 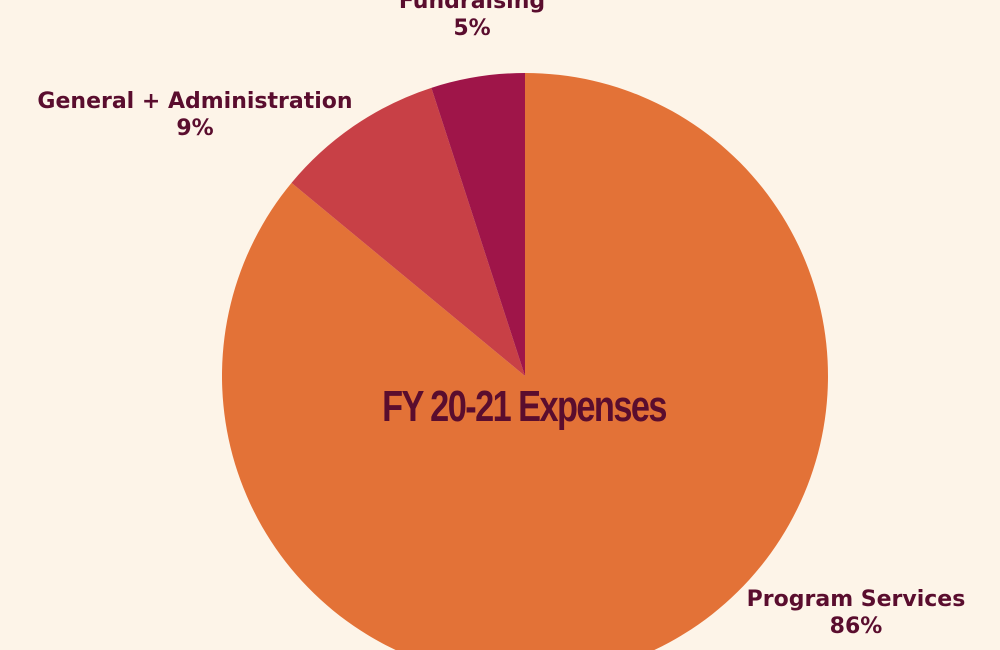 I want to click on slice-percent-program-services: 86%, so click(x=856, y=626).